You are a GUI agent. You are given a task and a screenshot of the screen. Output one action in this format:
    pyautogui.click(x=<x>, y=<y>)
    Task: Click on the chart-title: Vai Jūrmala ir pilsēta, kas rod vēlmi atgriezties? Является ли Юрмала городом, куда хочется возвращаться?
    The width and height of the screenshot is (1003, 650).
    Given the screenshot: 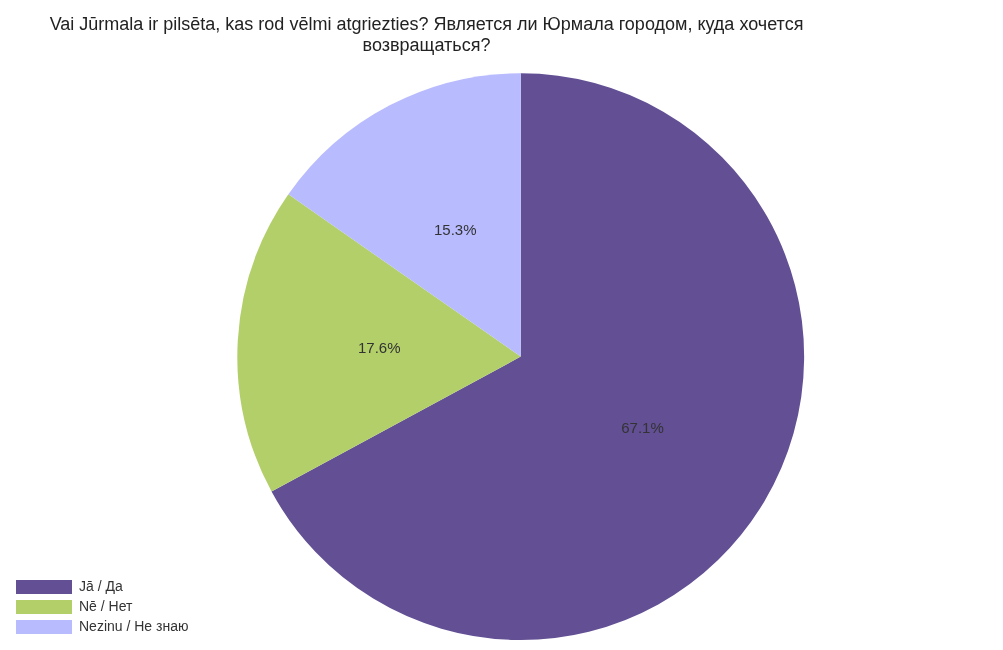 What is the action you would take?
    pyautogui.click(x=426, y=34)
    